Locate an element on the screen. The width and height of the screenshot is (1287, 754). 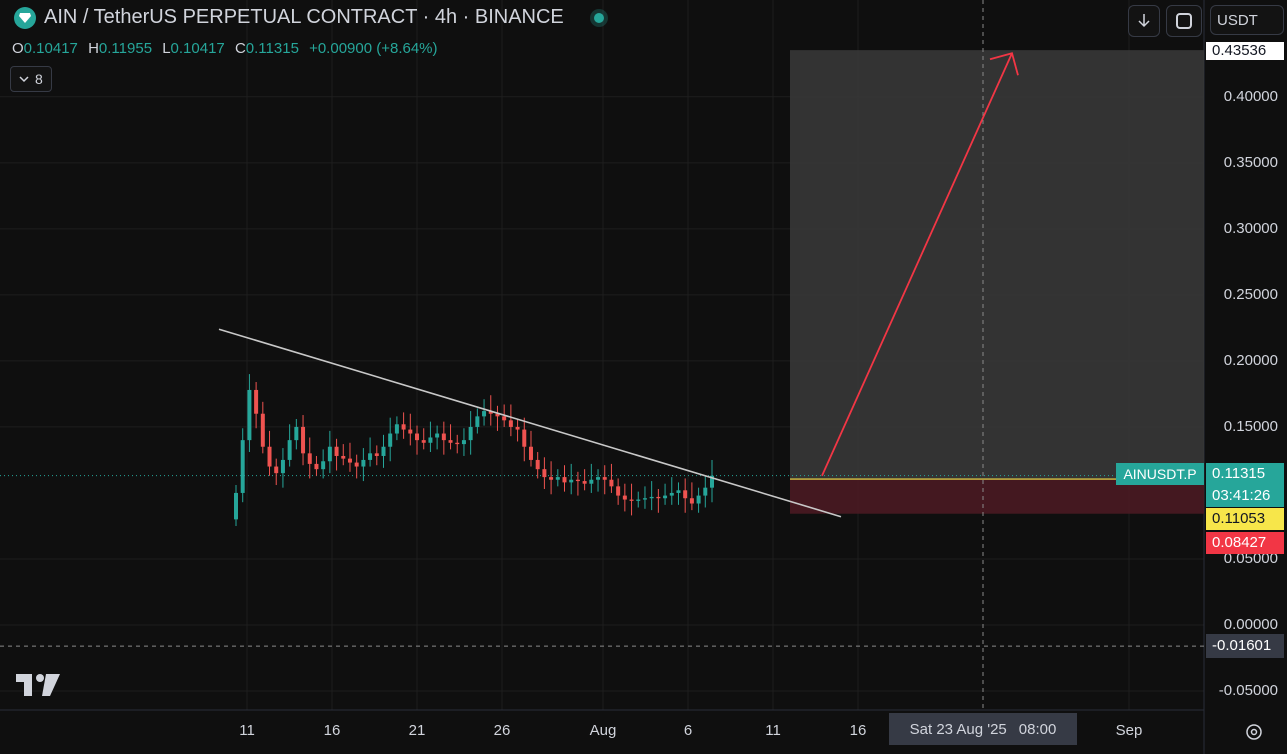
close-value: 0.11315 is located at coordinates (272, 48).